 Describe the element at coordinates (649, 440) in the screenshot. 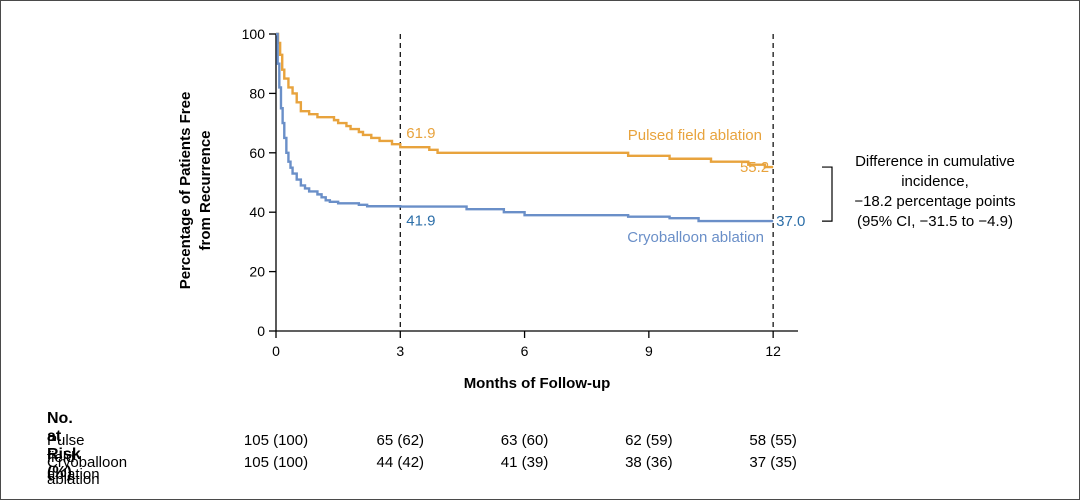

I see `risk-cell: 62 (59)` at that location.